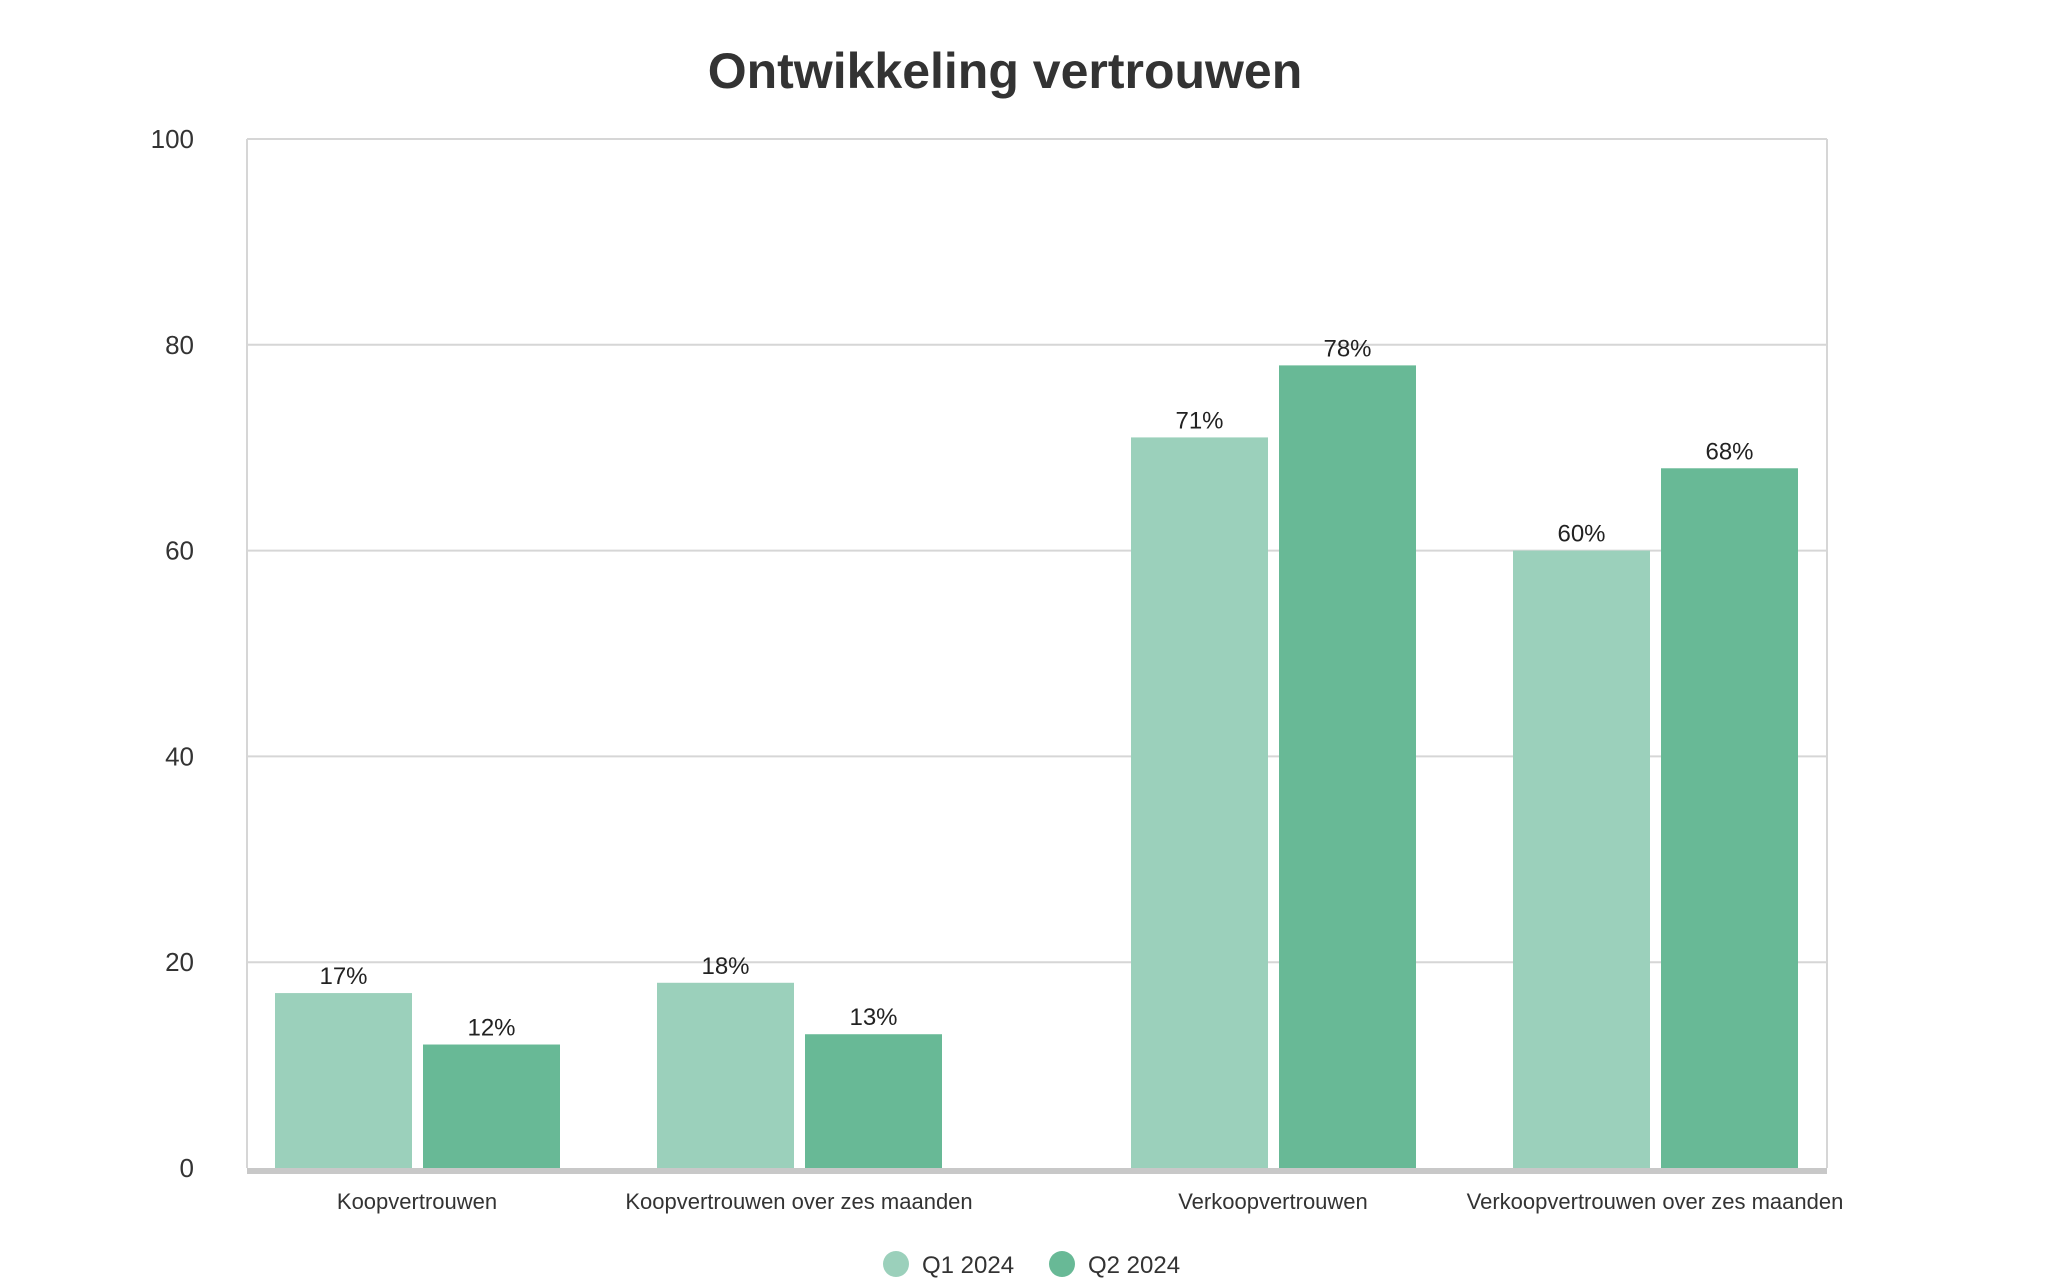 This screenshot has height=1288, width=2050. What do you see at coordinates (187, 1168) in the screenshot?
I see `y-tick-label: 0` at bounding box center [187, 1168].